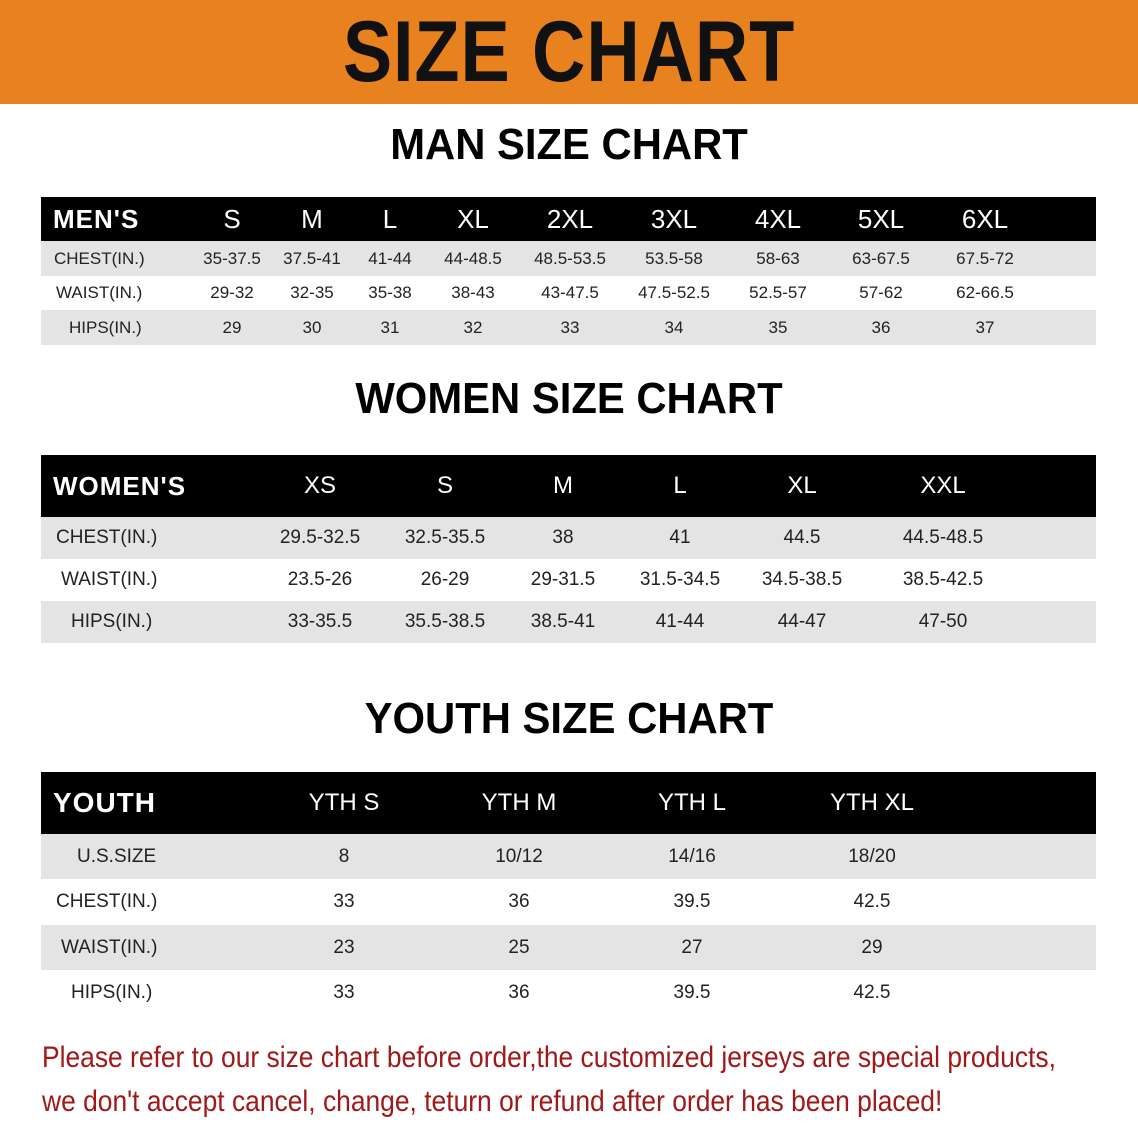 This screenshot has height=1132, width=1138. Describe the element at coordinates (881, 292) in the screenshot. I see `table-cell: 57-62` at that location.